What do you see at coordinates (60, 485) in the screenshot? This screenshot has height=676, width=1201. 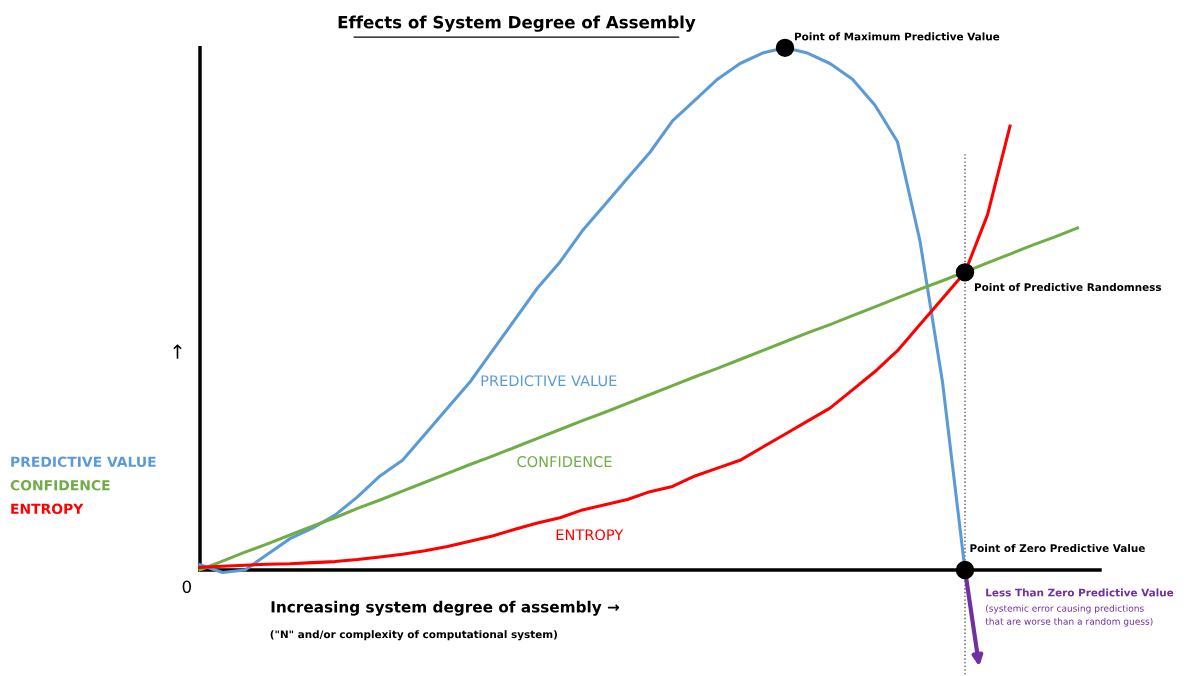 I see `text: CONFIDENCE` at bounding box center [60, 485].